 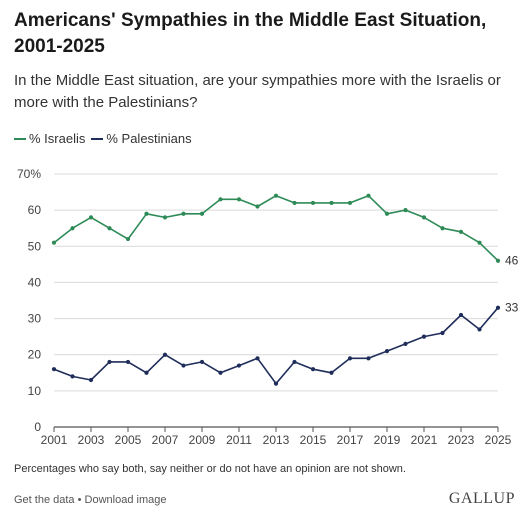 I want to click on x-tick-label: 2021, so click(x=424, y=440).